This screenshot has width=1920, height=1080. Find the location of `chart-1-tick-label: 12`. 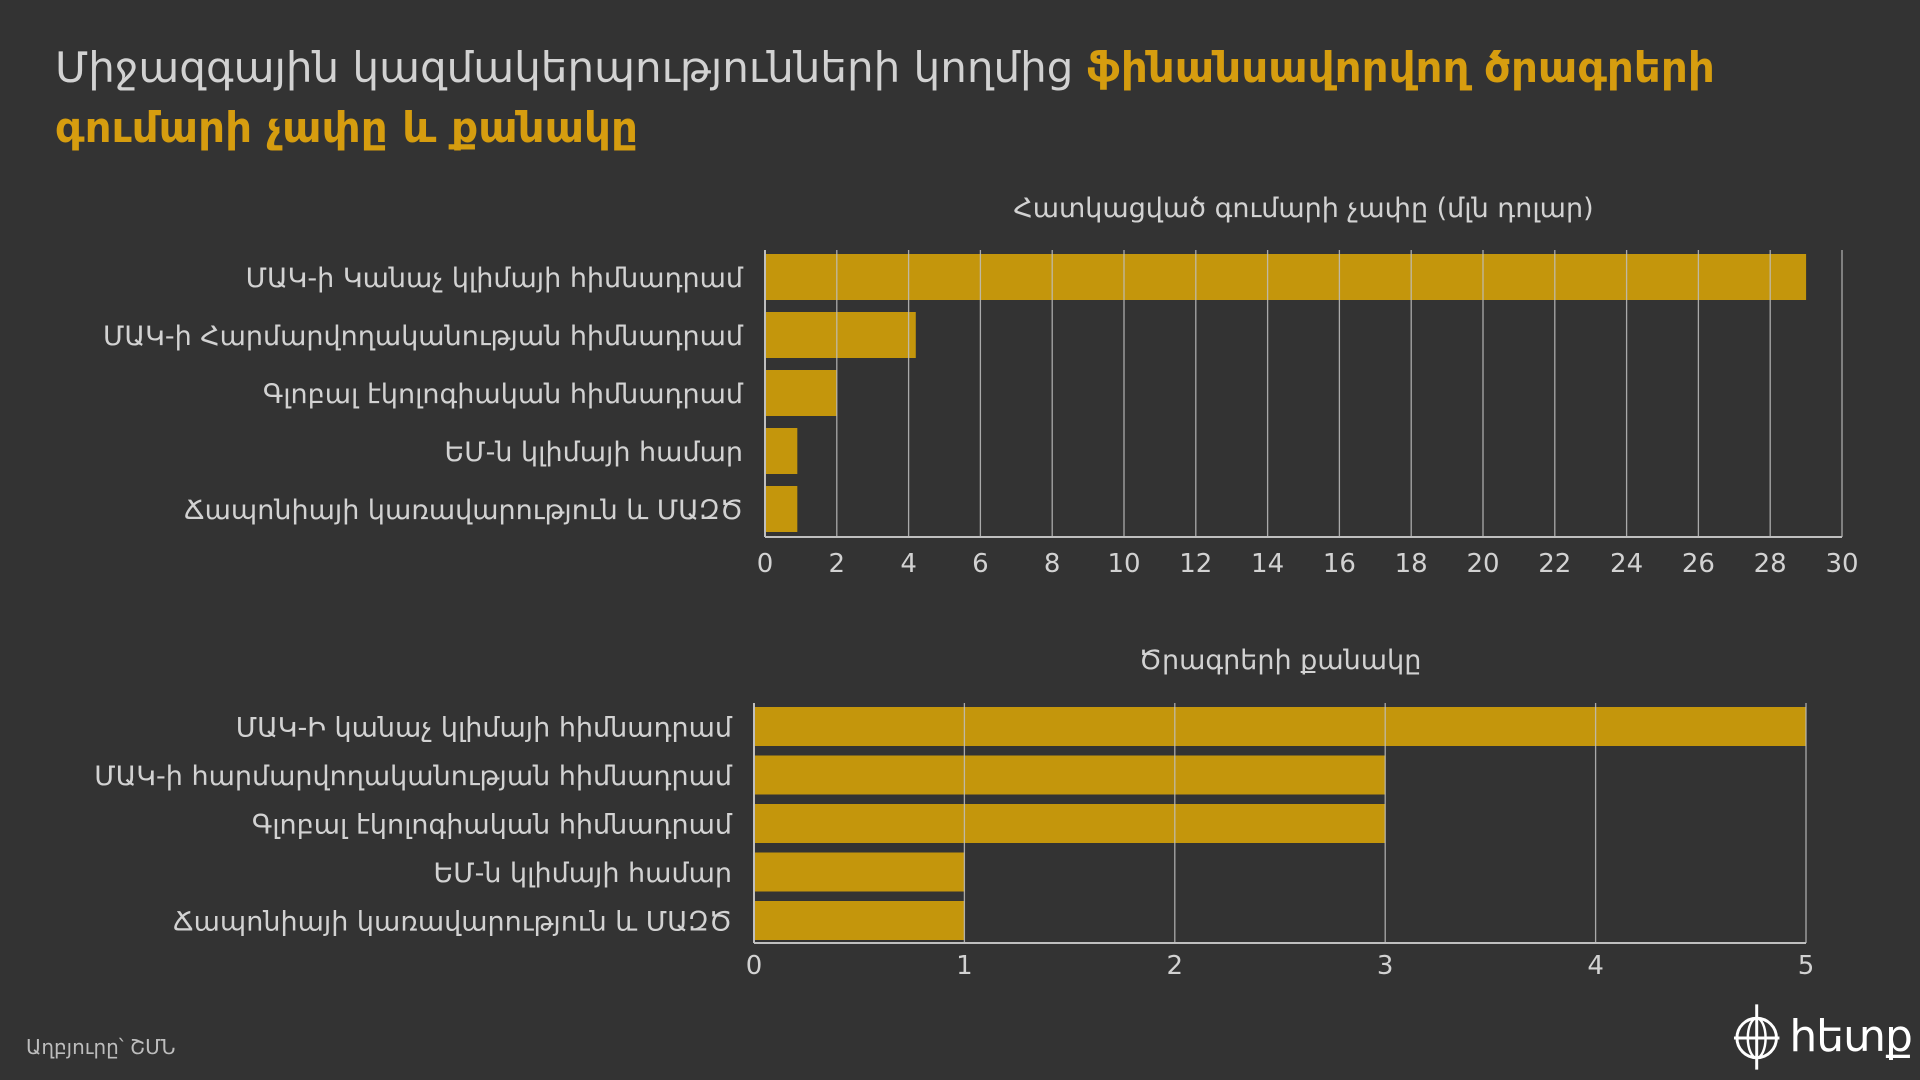

chart-1-tick-label: 12 is located at coordinates (1195, 564).